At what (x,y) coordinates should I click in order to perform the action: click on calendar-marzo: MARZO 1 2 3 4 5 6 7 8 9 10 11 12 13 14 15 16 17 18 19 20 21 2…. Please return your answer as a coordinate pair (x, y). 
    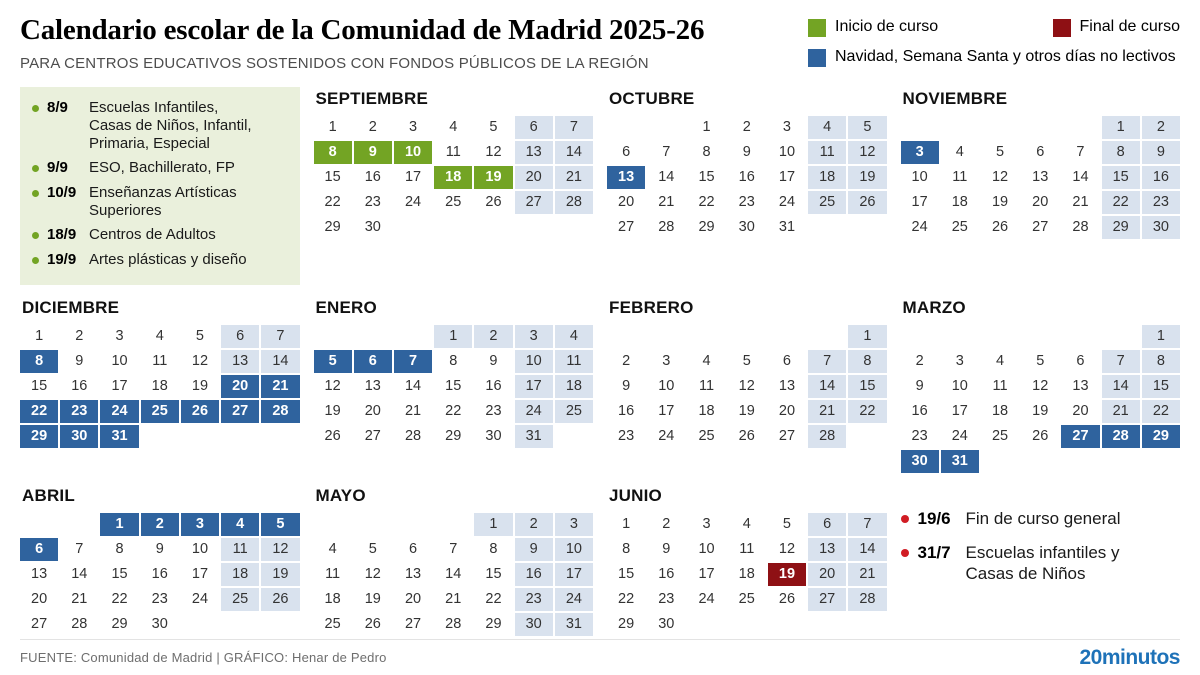
    Looking at the image, I should click on (1040, 384).